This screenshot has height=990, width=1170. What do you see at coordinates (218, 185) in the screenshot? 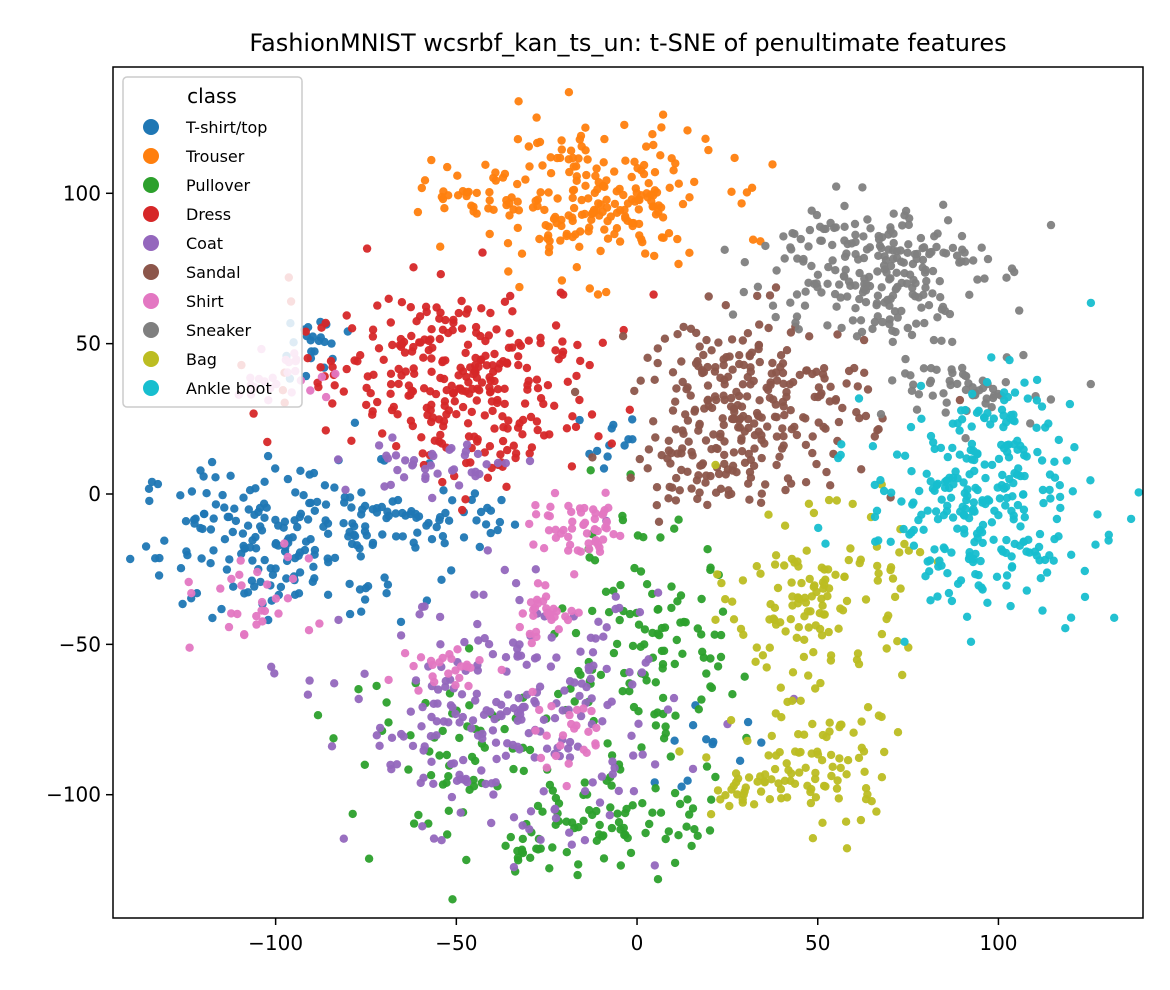
I see `legend-label: Pullover` at bounding box center [218, 185].